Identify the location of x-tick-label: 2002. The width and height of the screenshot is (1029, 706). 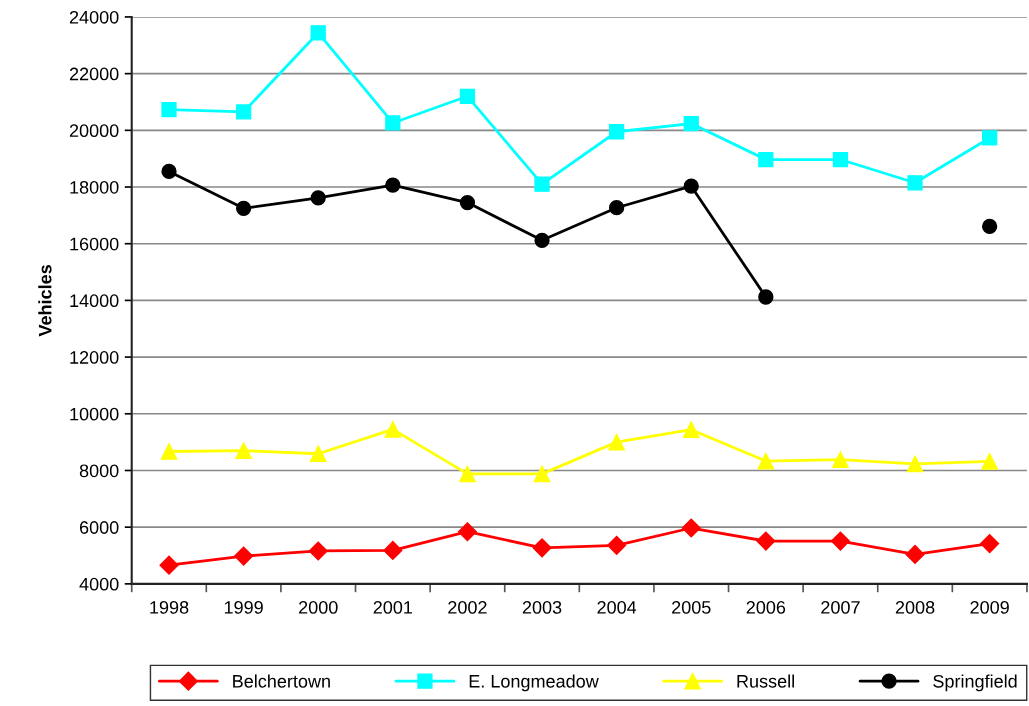
(467, 607).